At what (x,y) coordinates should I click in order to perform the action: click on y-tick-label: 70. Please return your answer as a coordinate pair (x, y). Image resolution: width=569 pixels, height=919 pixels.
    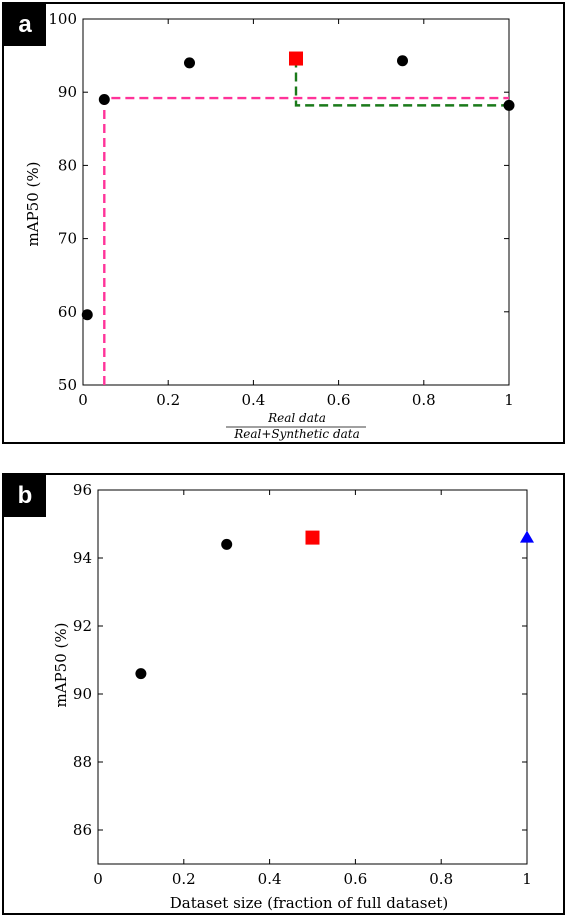
    Looking at the image, I should click on (67, 239).